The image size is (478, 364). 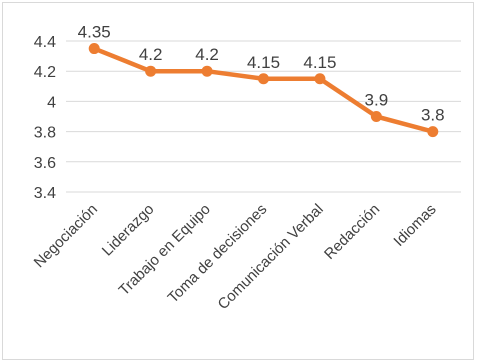 What do you see at coordinates (51, 102) in the screenshot?
I see `y-tick-label: 4` at bounding box center [51, 102].